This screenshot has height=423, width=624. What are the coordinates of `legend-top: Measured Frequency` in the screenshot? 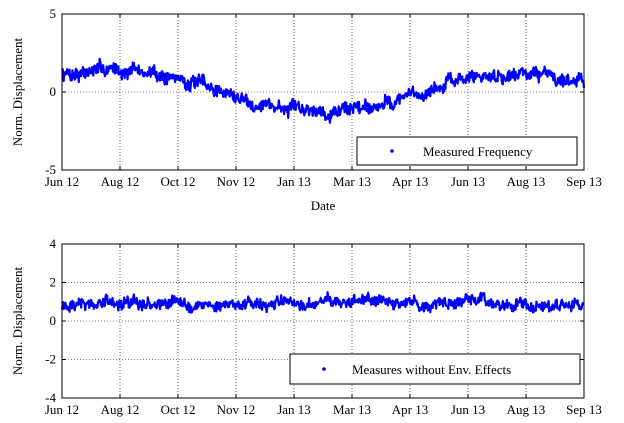 It's located at (467, 151).